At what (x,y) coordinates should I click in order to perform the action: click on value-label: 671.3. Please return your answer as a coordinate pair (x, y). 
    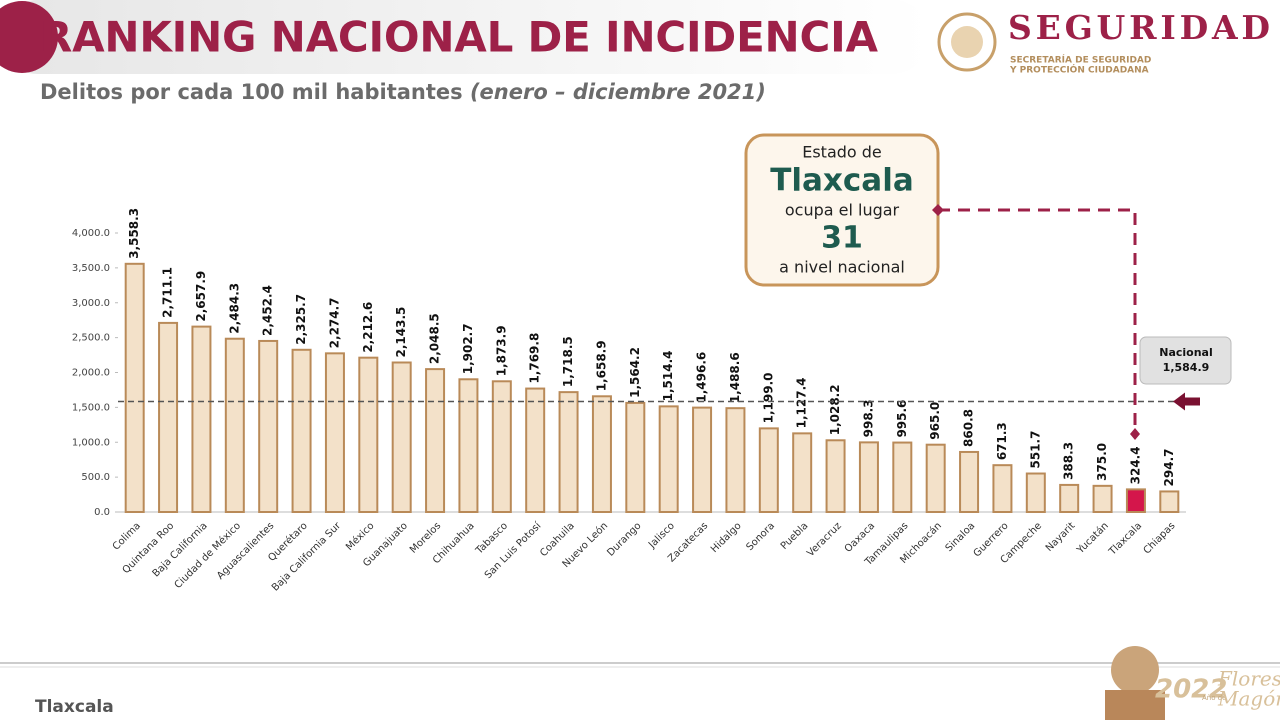
    Looking at the image, I should click on (1002, 441).